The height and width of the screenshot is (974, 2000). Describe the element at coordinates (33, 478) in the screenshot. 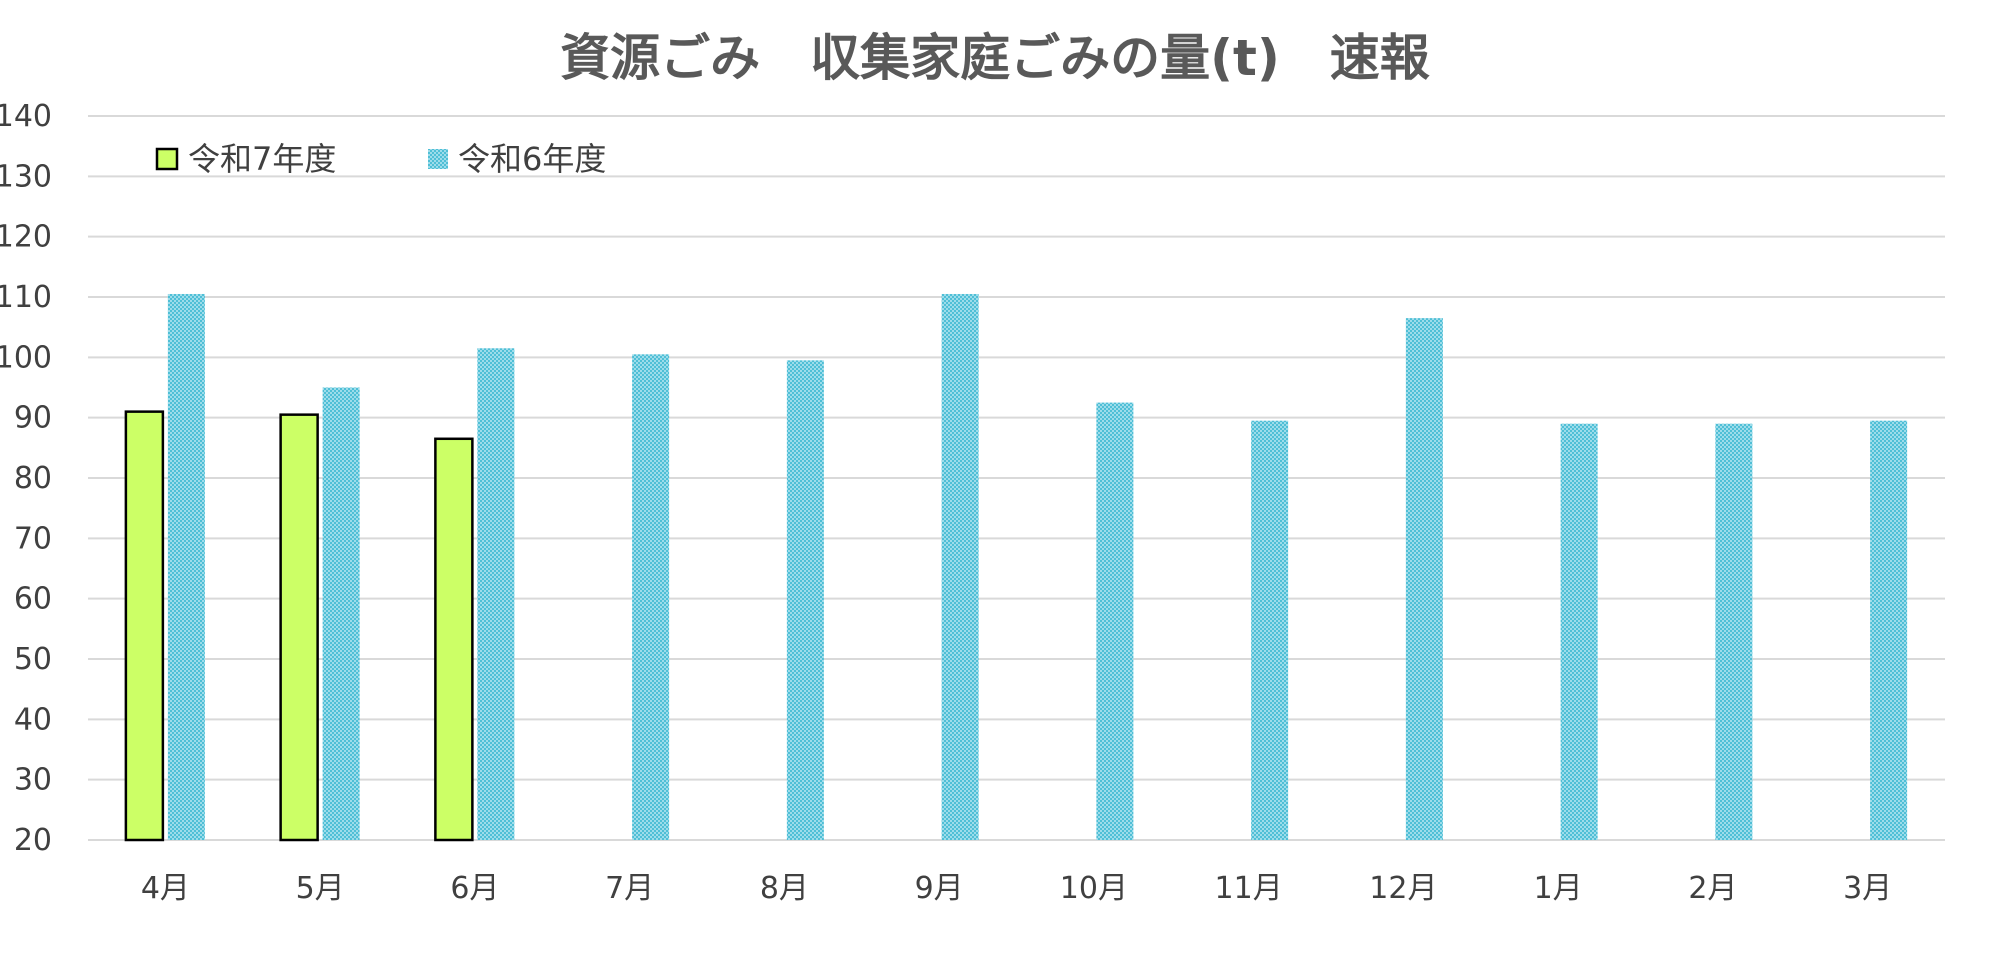

I see `y-tick-label: 80` at that location.